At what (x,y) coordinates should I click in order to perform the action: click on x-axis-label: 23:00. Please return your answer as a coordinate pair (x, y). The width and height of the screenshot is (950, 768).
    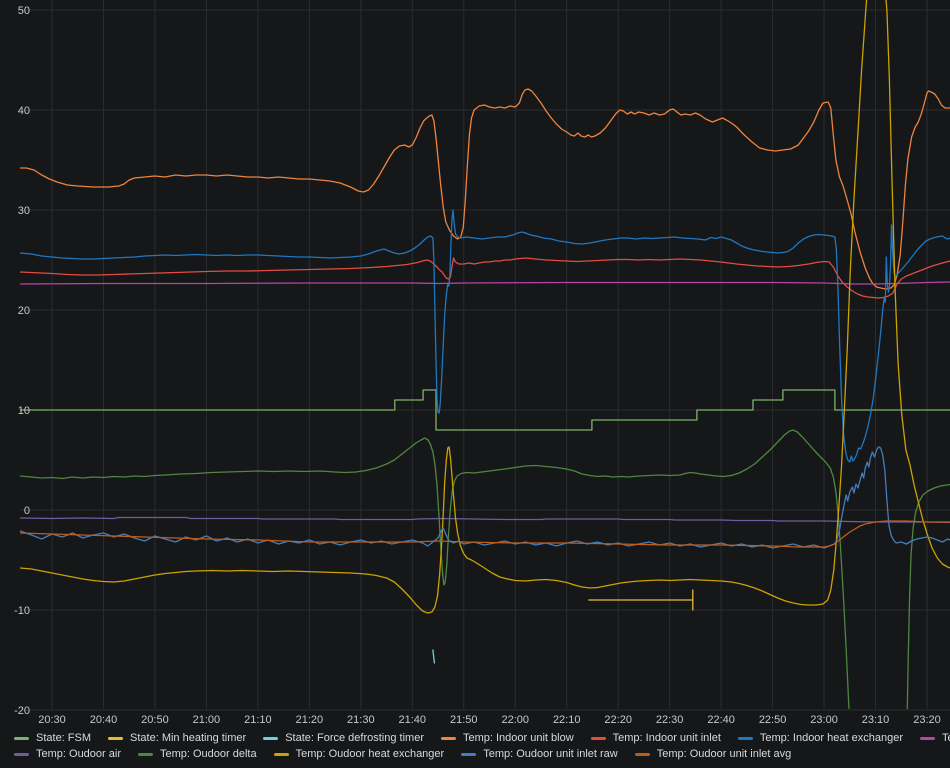
    Looking at the image, I should click on (824, 720).